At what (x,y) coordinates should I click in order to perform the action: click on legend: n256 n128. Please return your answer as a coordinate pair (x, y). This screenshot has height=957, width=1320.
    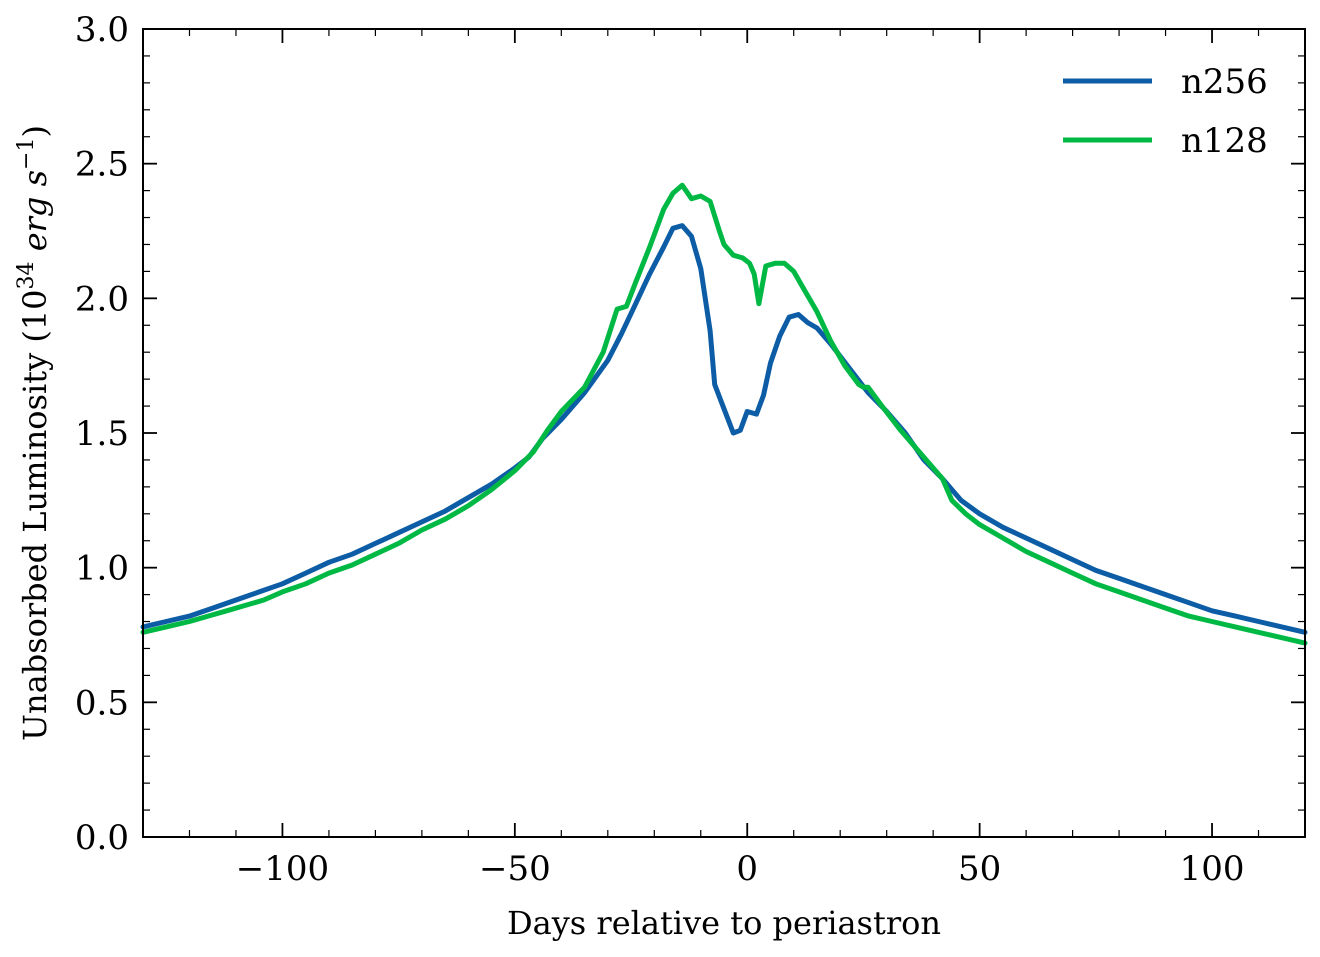
    Looking at the image, I should click on (1165, 111).